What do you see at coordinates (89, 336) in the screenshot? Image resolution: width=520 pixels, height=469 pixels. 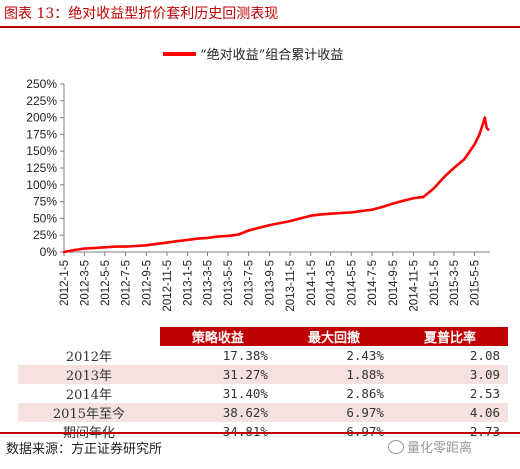 I see `table-header-blank` at bounding box center [89, 336].